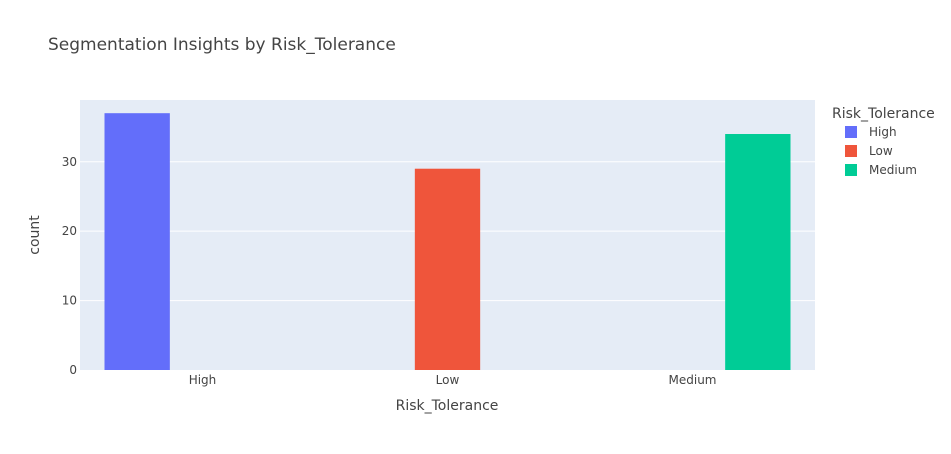 The image size is (951, 454). Describe the element at coordinates (35, 235) in the screenshot. I see `y-axis-label: count` at that location.